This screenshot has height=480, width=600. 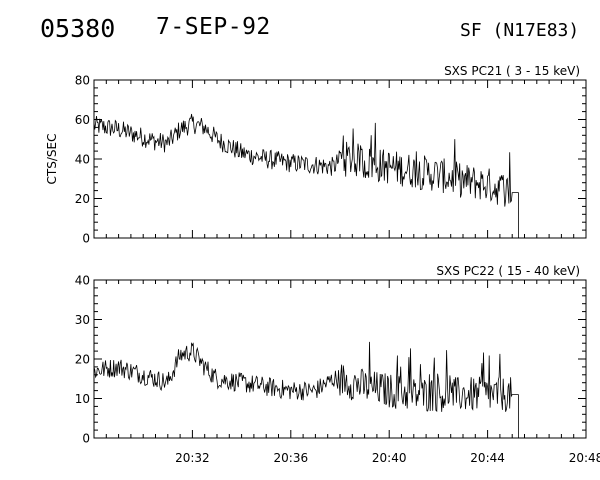 What do you see at coordinates (291, 458) in the screenshot?
I see `x-tick-label: 20:36` at bounding box center [291, 458].